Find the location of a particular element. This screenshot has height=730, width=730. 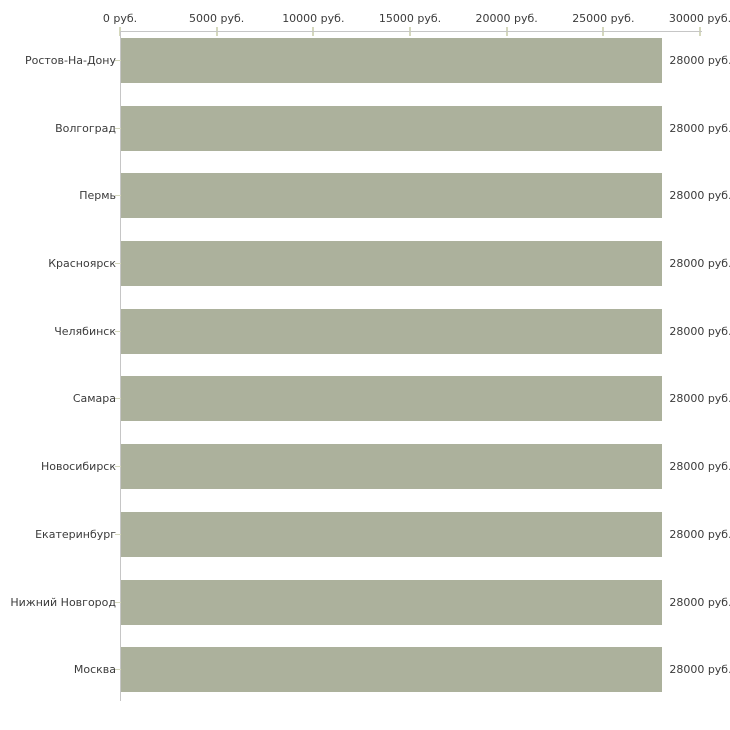

bar-row: Самара 28000 руб. is located at coordinates (401, 410).